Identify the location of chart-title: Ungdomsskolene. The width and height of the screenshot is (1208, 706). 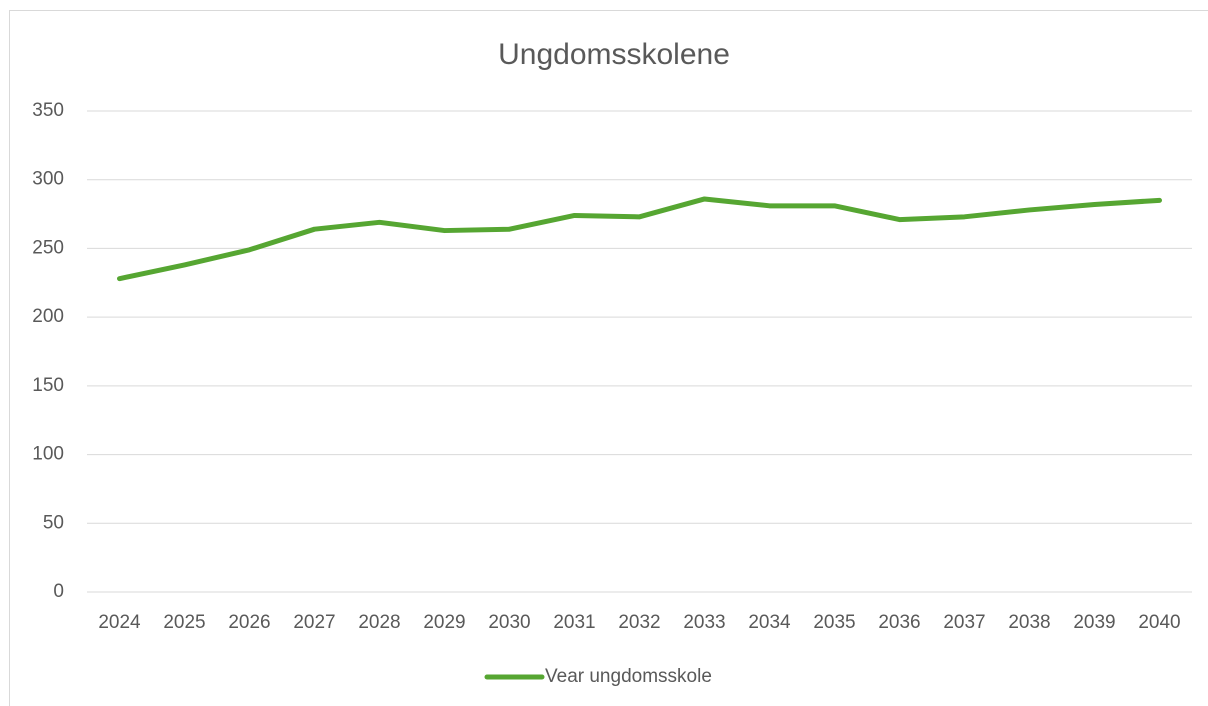
(614, 54).